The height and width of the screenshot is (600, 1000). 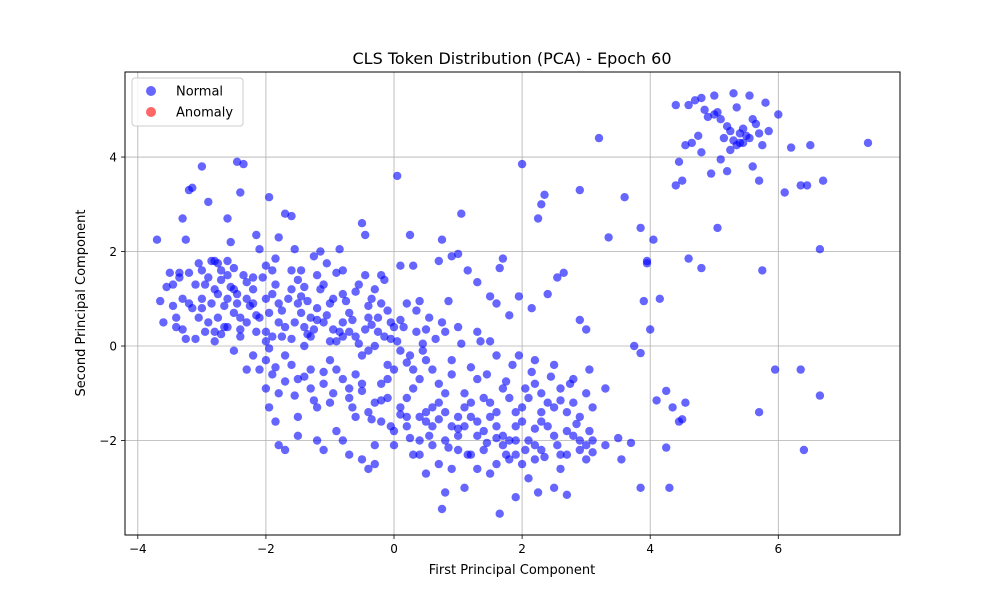 I want to click on legend-label-anomaly: Anomaly, so click(x=204, y=113).